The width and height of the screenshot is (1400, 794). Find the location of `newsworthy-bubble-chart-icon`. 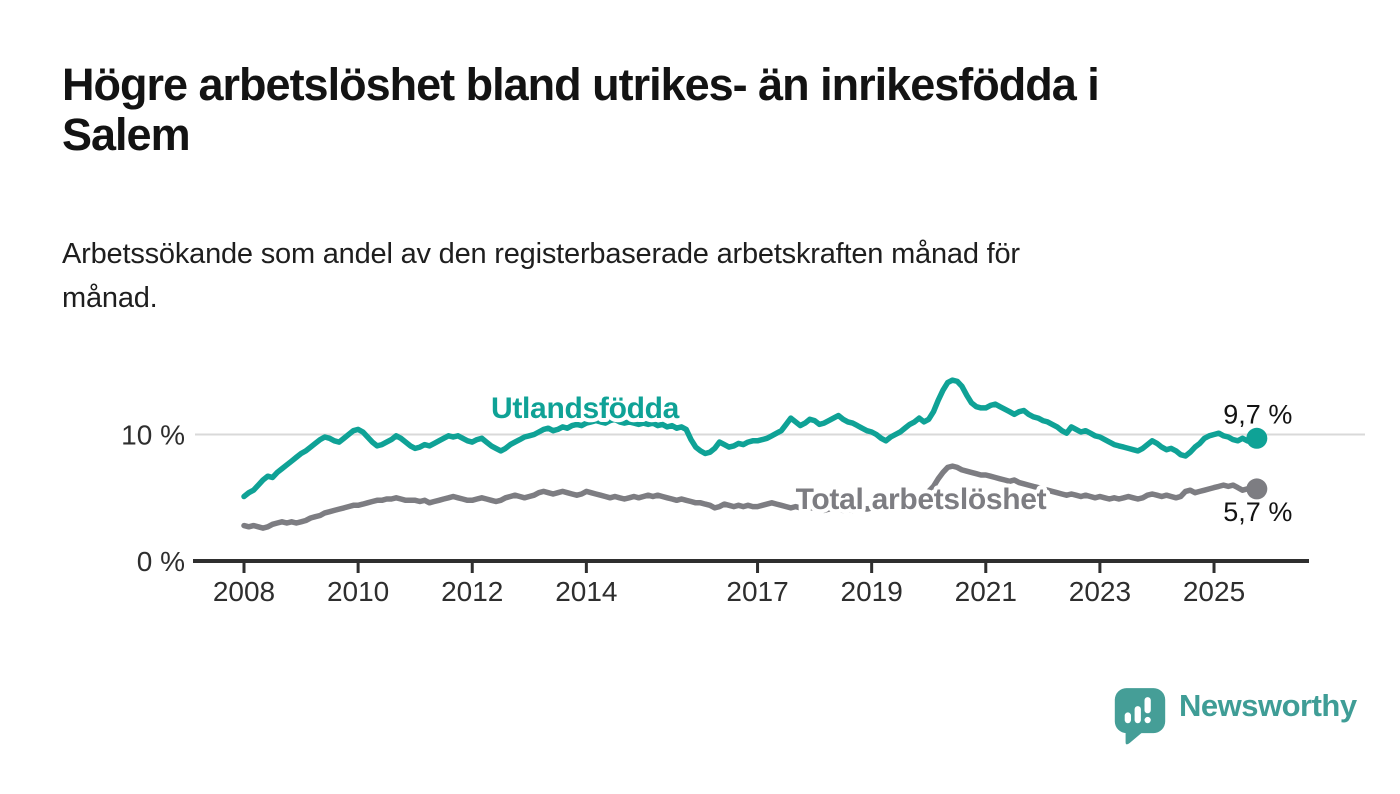

newsworthy-bubble-chart-icon is located at coordinates (1140, 716).